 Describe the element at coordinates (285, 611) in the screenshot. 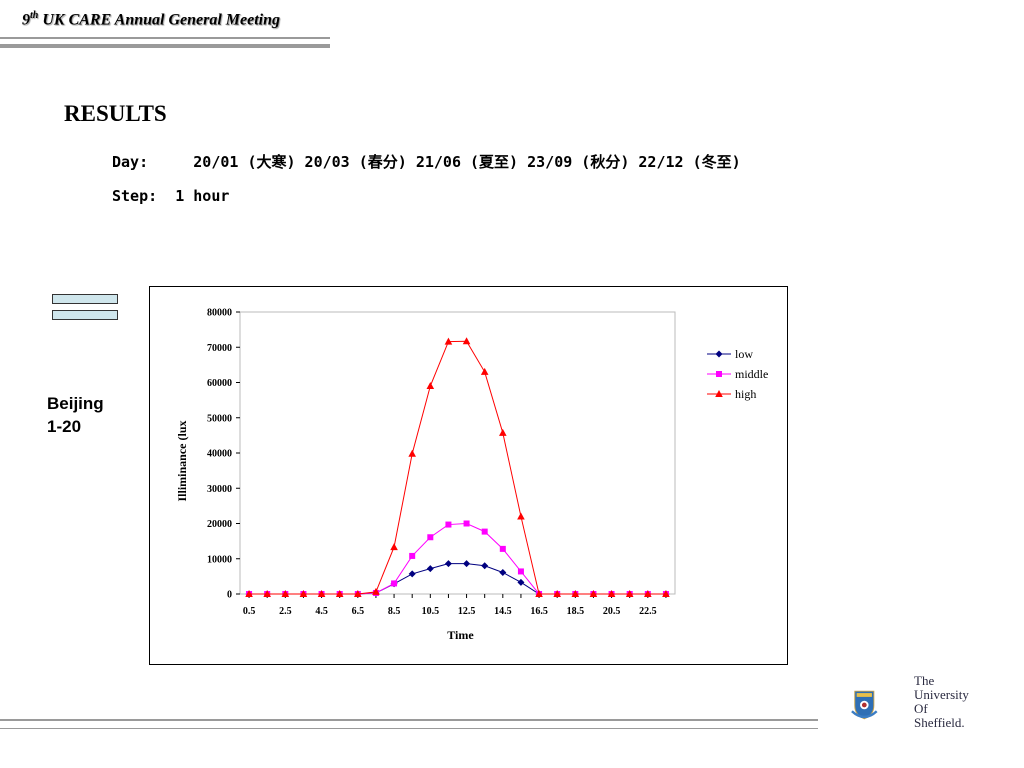

I see `x-tick-label: 2.5` at that location.